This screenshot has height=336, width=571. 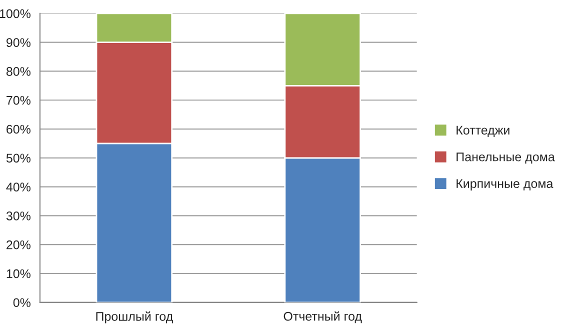 I want to click on x-tick-label: Отчетный год, so click(x=323, y=317).